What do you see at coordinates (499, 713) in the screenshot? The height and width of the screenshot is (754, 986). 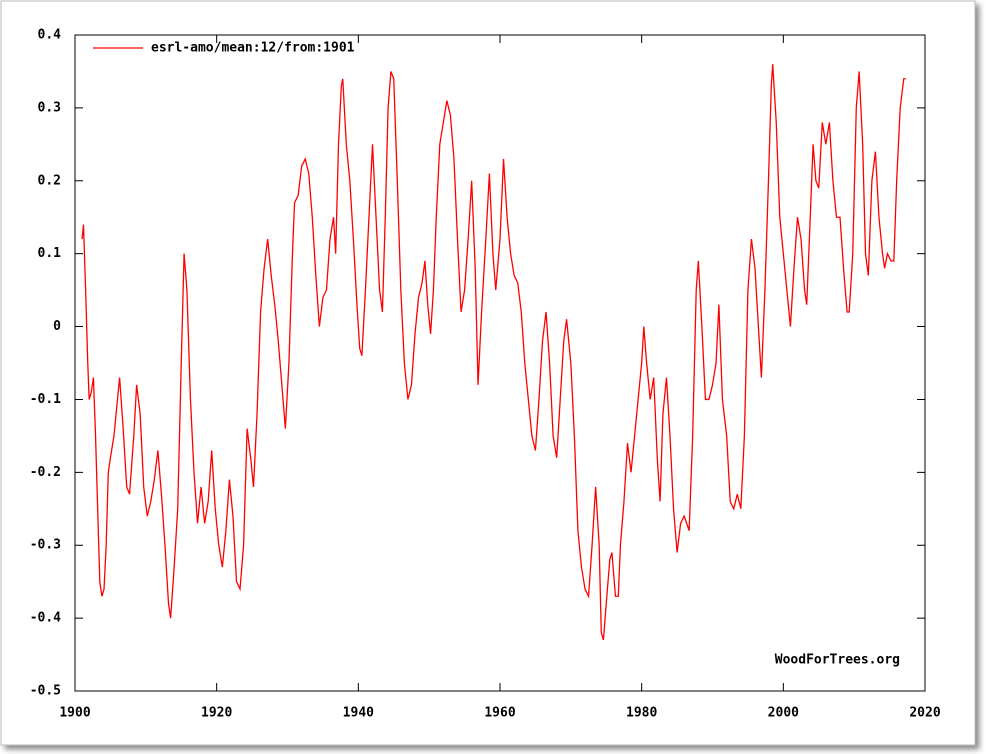 I see `x-tick-label: 1960` at bounding box center [499, 713].